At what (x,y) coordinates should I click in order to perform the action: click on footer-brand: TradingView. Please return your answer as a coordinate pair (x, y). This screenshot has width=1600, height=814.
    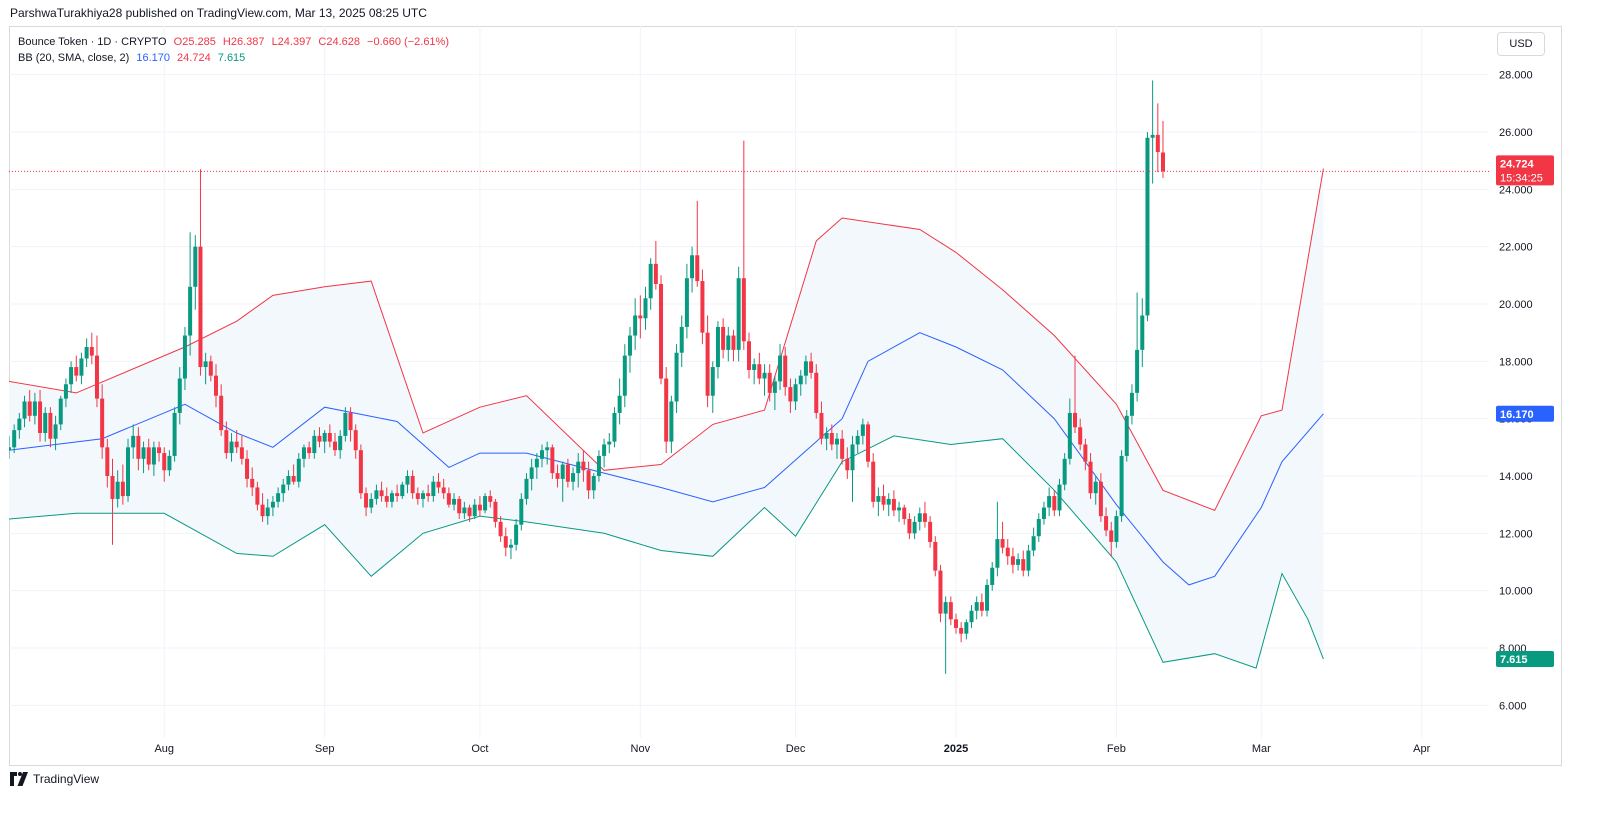
    Looking at the image, I should click on (54, 779).